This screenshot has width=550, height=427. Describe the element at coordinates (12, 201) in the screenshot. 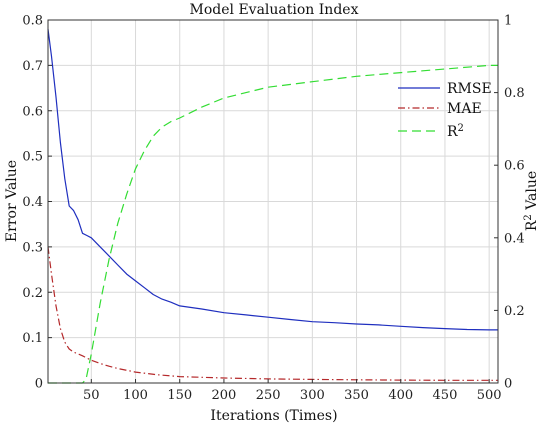

I see `y-axis-left-title: Error Value` at that location.